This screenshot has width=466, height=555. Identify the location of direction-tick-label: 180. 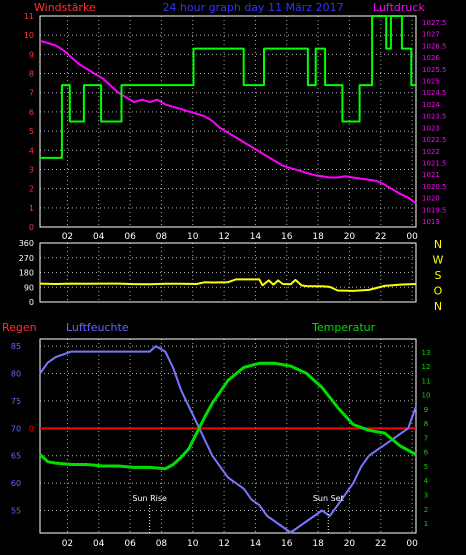
(26, 273).